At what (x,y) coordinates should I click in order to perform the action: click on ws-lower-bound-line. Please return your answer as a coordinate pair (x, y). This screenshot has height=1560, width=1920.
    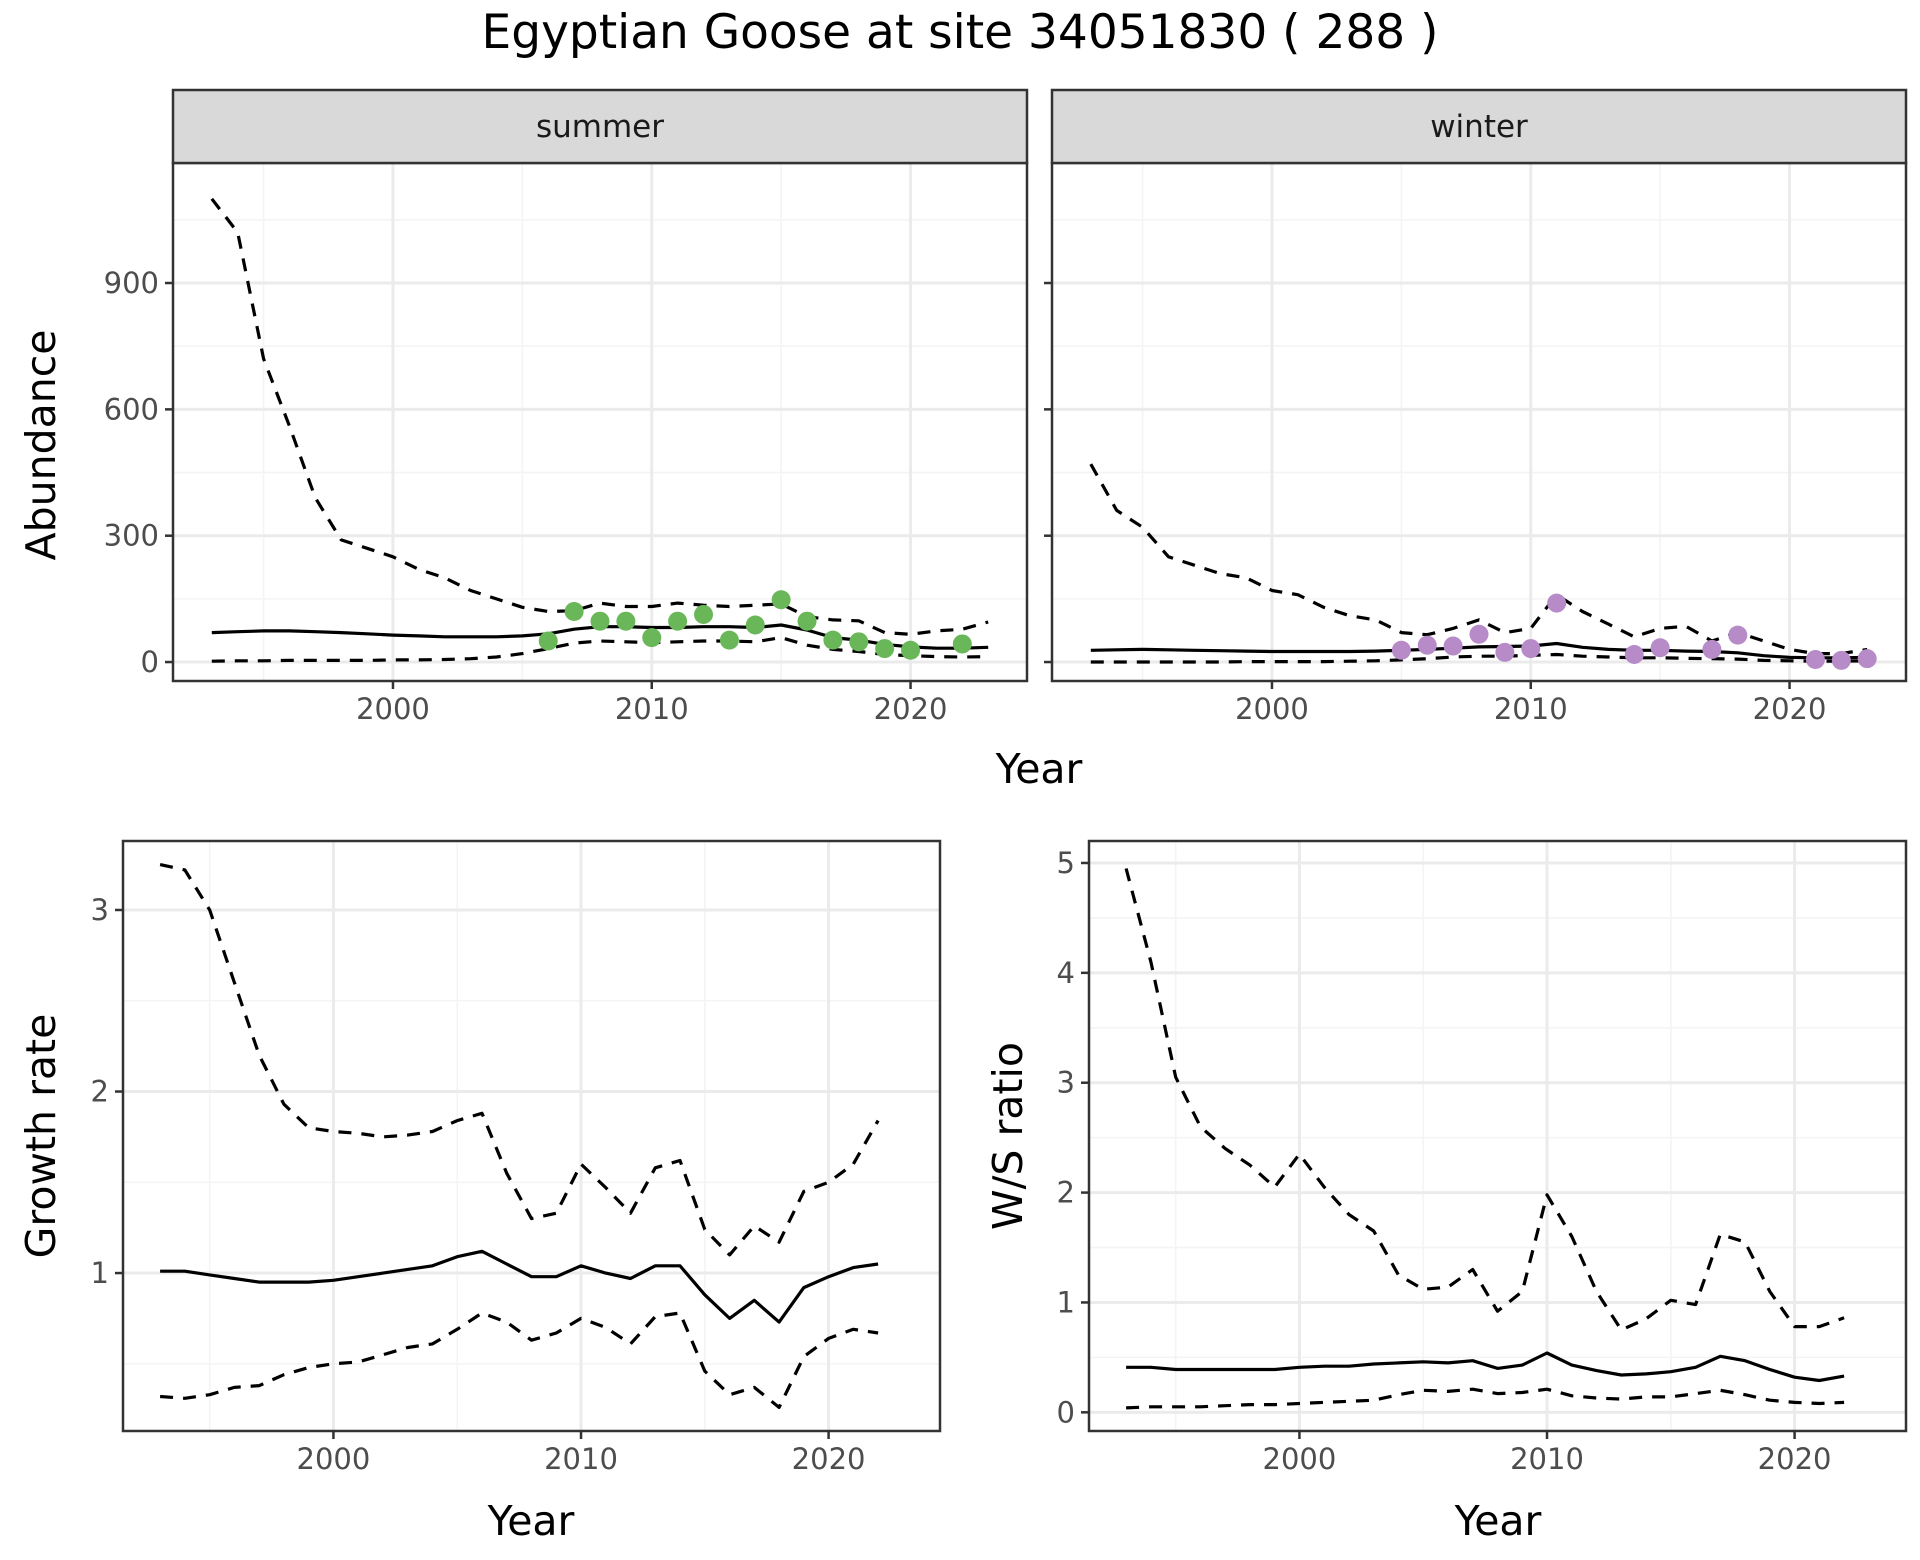
    Looking at the image, I should click on (1485, 1398).